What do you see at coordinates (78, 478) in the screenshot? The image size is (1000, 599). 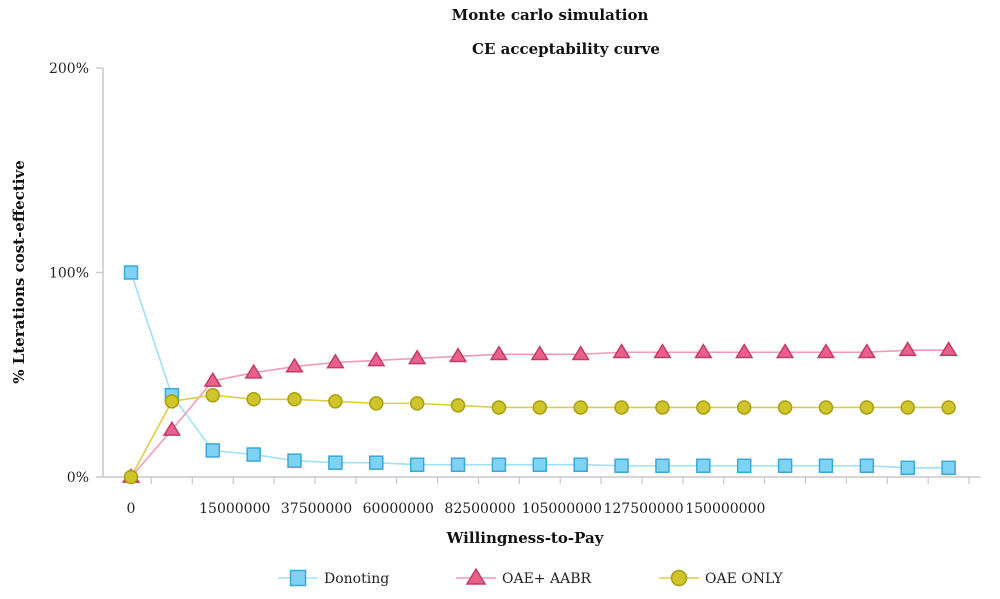 I see `y-tick-label: 0%` at bounding box center [78, 478].